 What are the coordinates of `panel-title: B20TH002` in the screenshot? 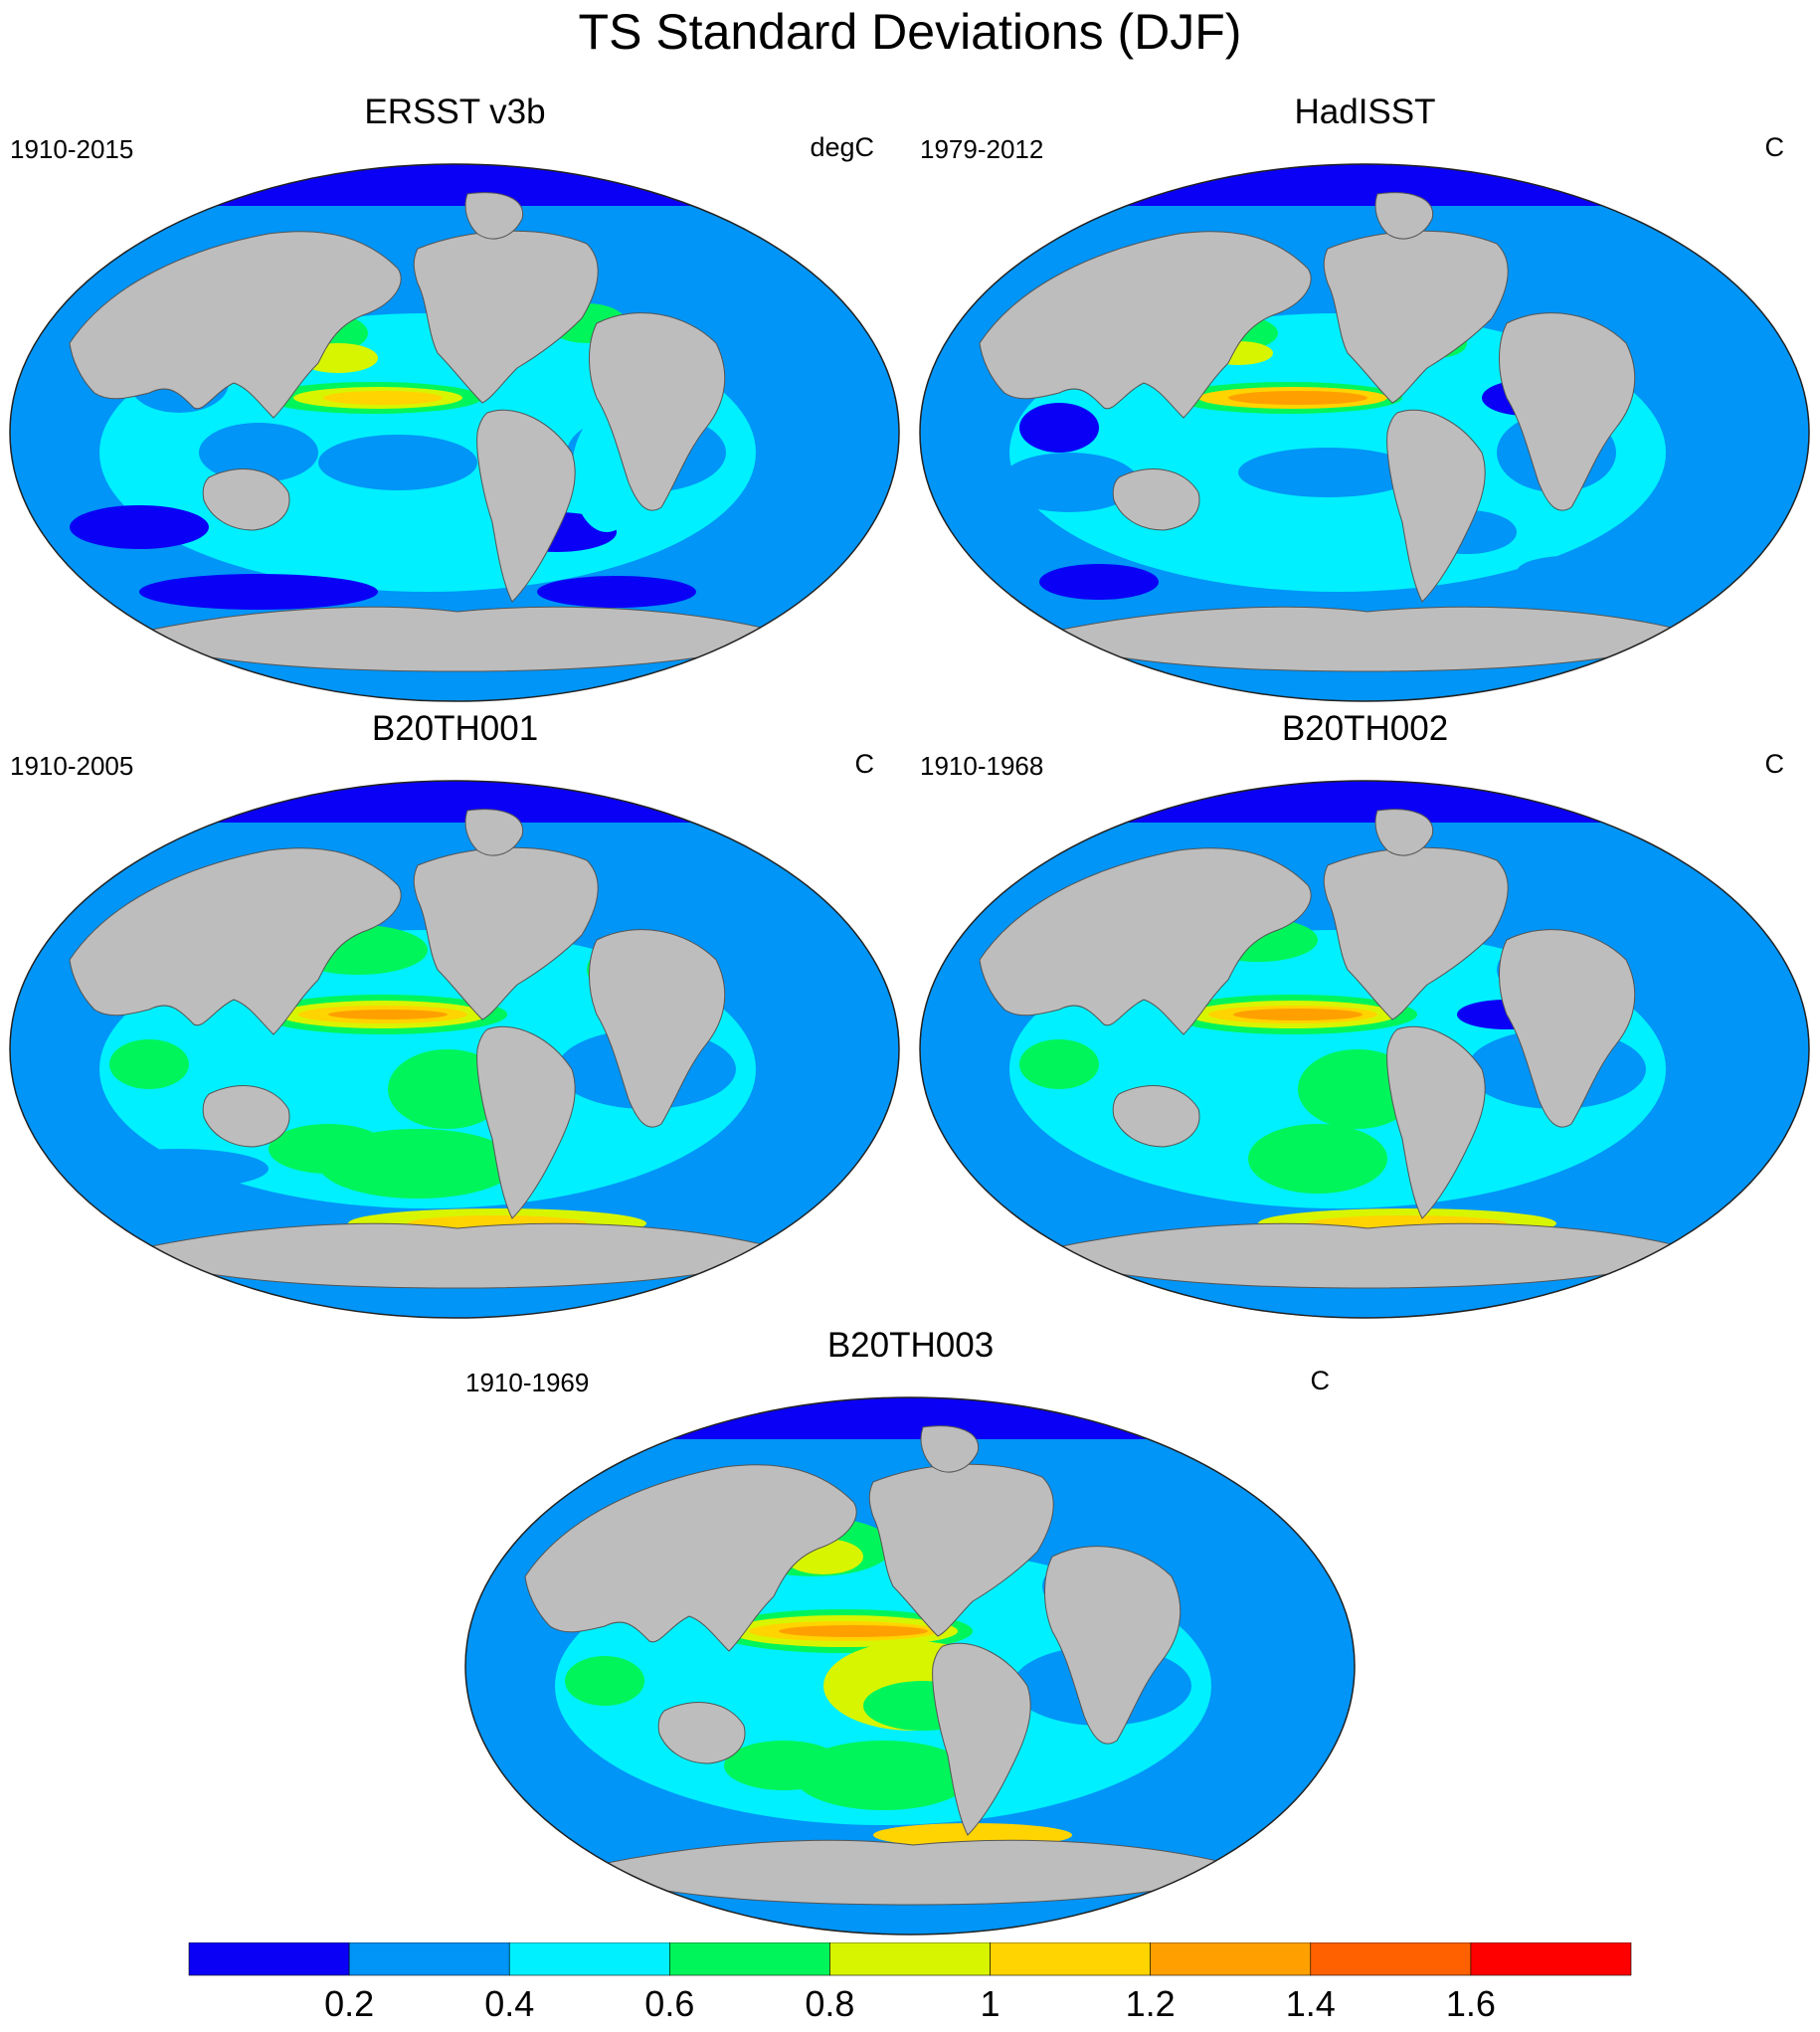 It's located at (1365, 728).